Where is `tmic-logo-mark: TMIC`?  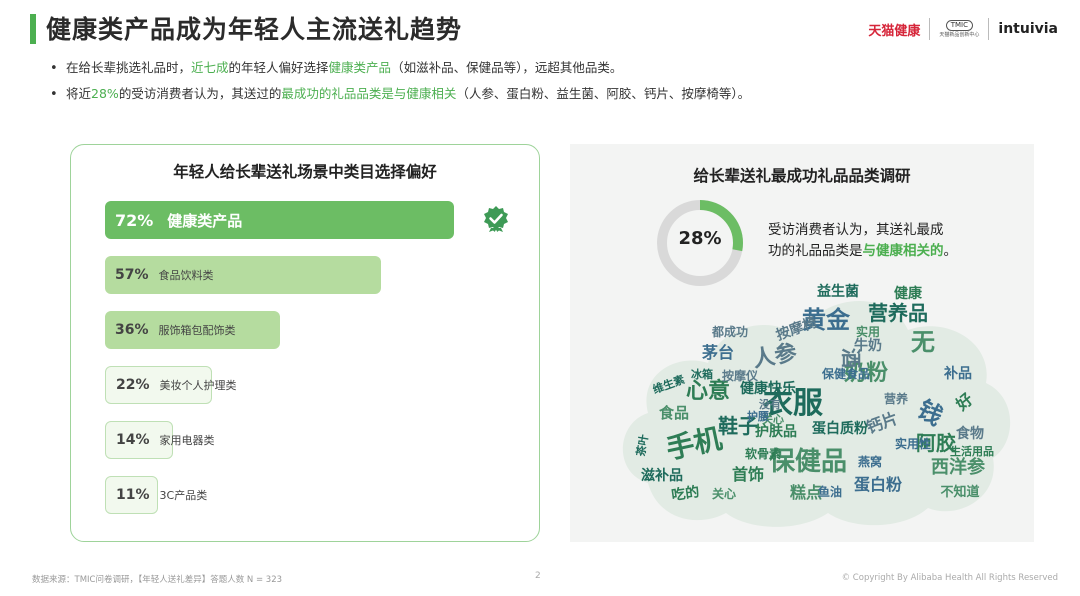
tmic-logo-mark: TMIC is located at coordinates (959, 25).